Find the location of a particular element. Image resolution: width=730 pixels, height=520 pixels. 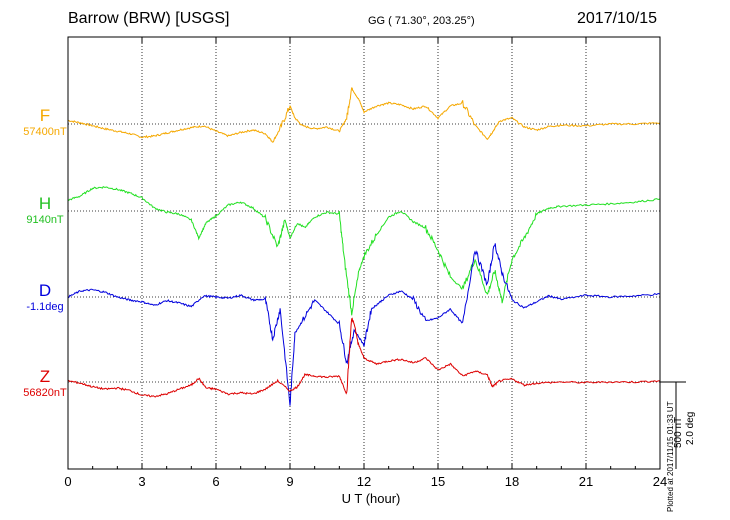

x-tick-label: 18 is located at coordinates (512, 481).